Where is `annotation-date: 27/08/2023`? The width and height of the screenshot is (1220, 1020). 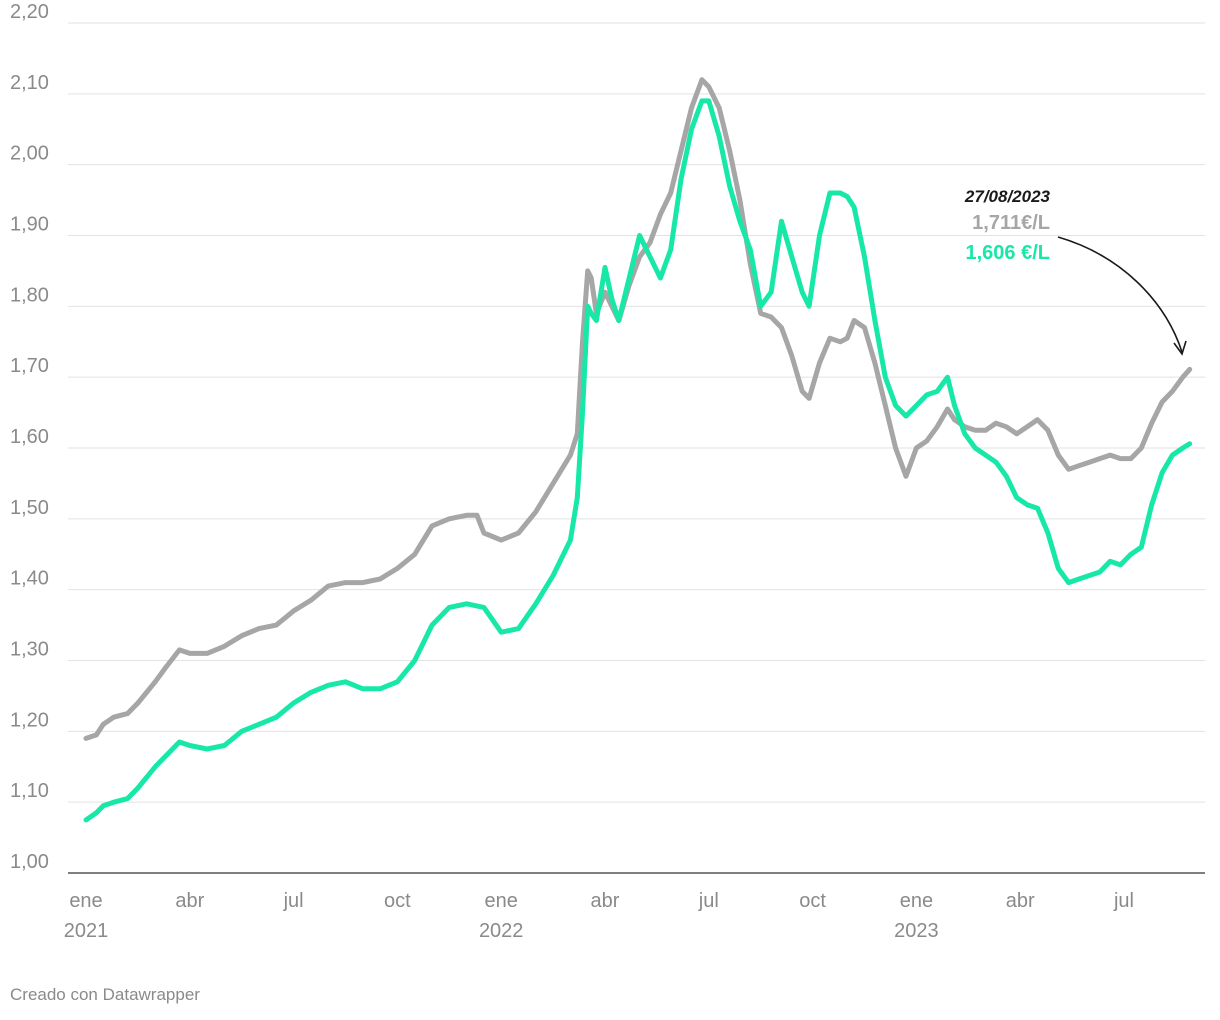
annotation-date: 27/08/2023 is located at coordinates (1007, 196).